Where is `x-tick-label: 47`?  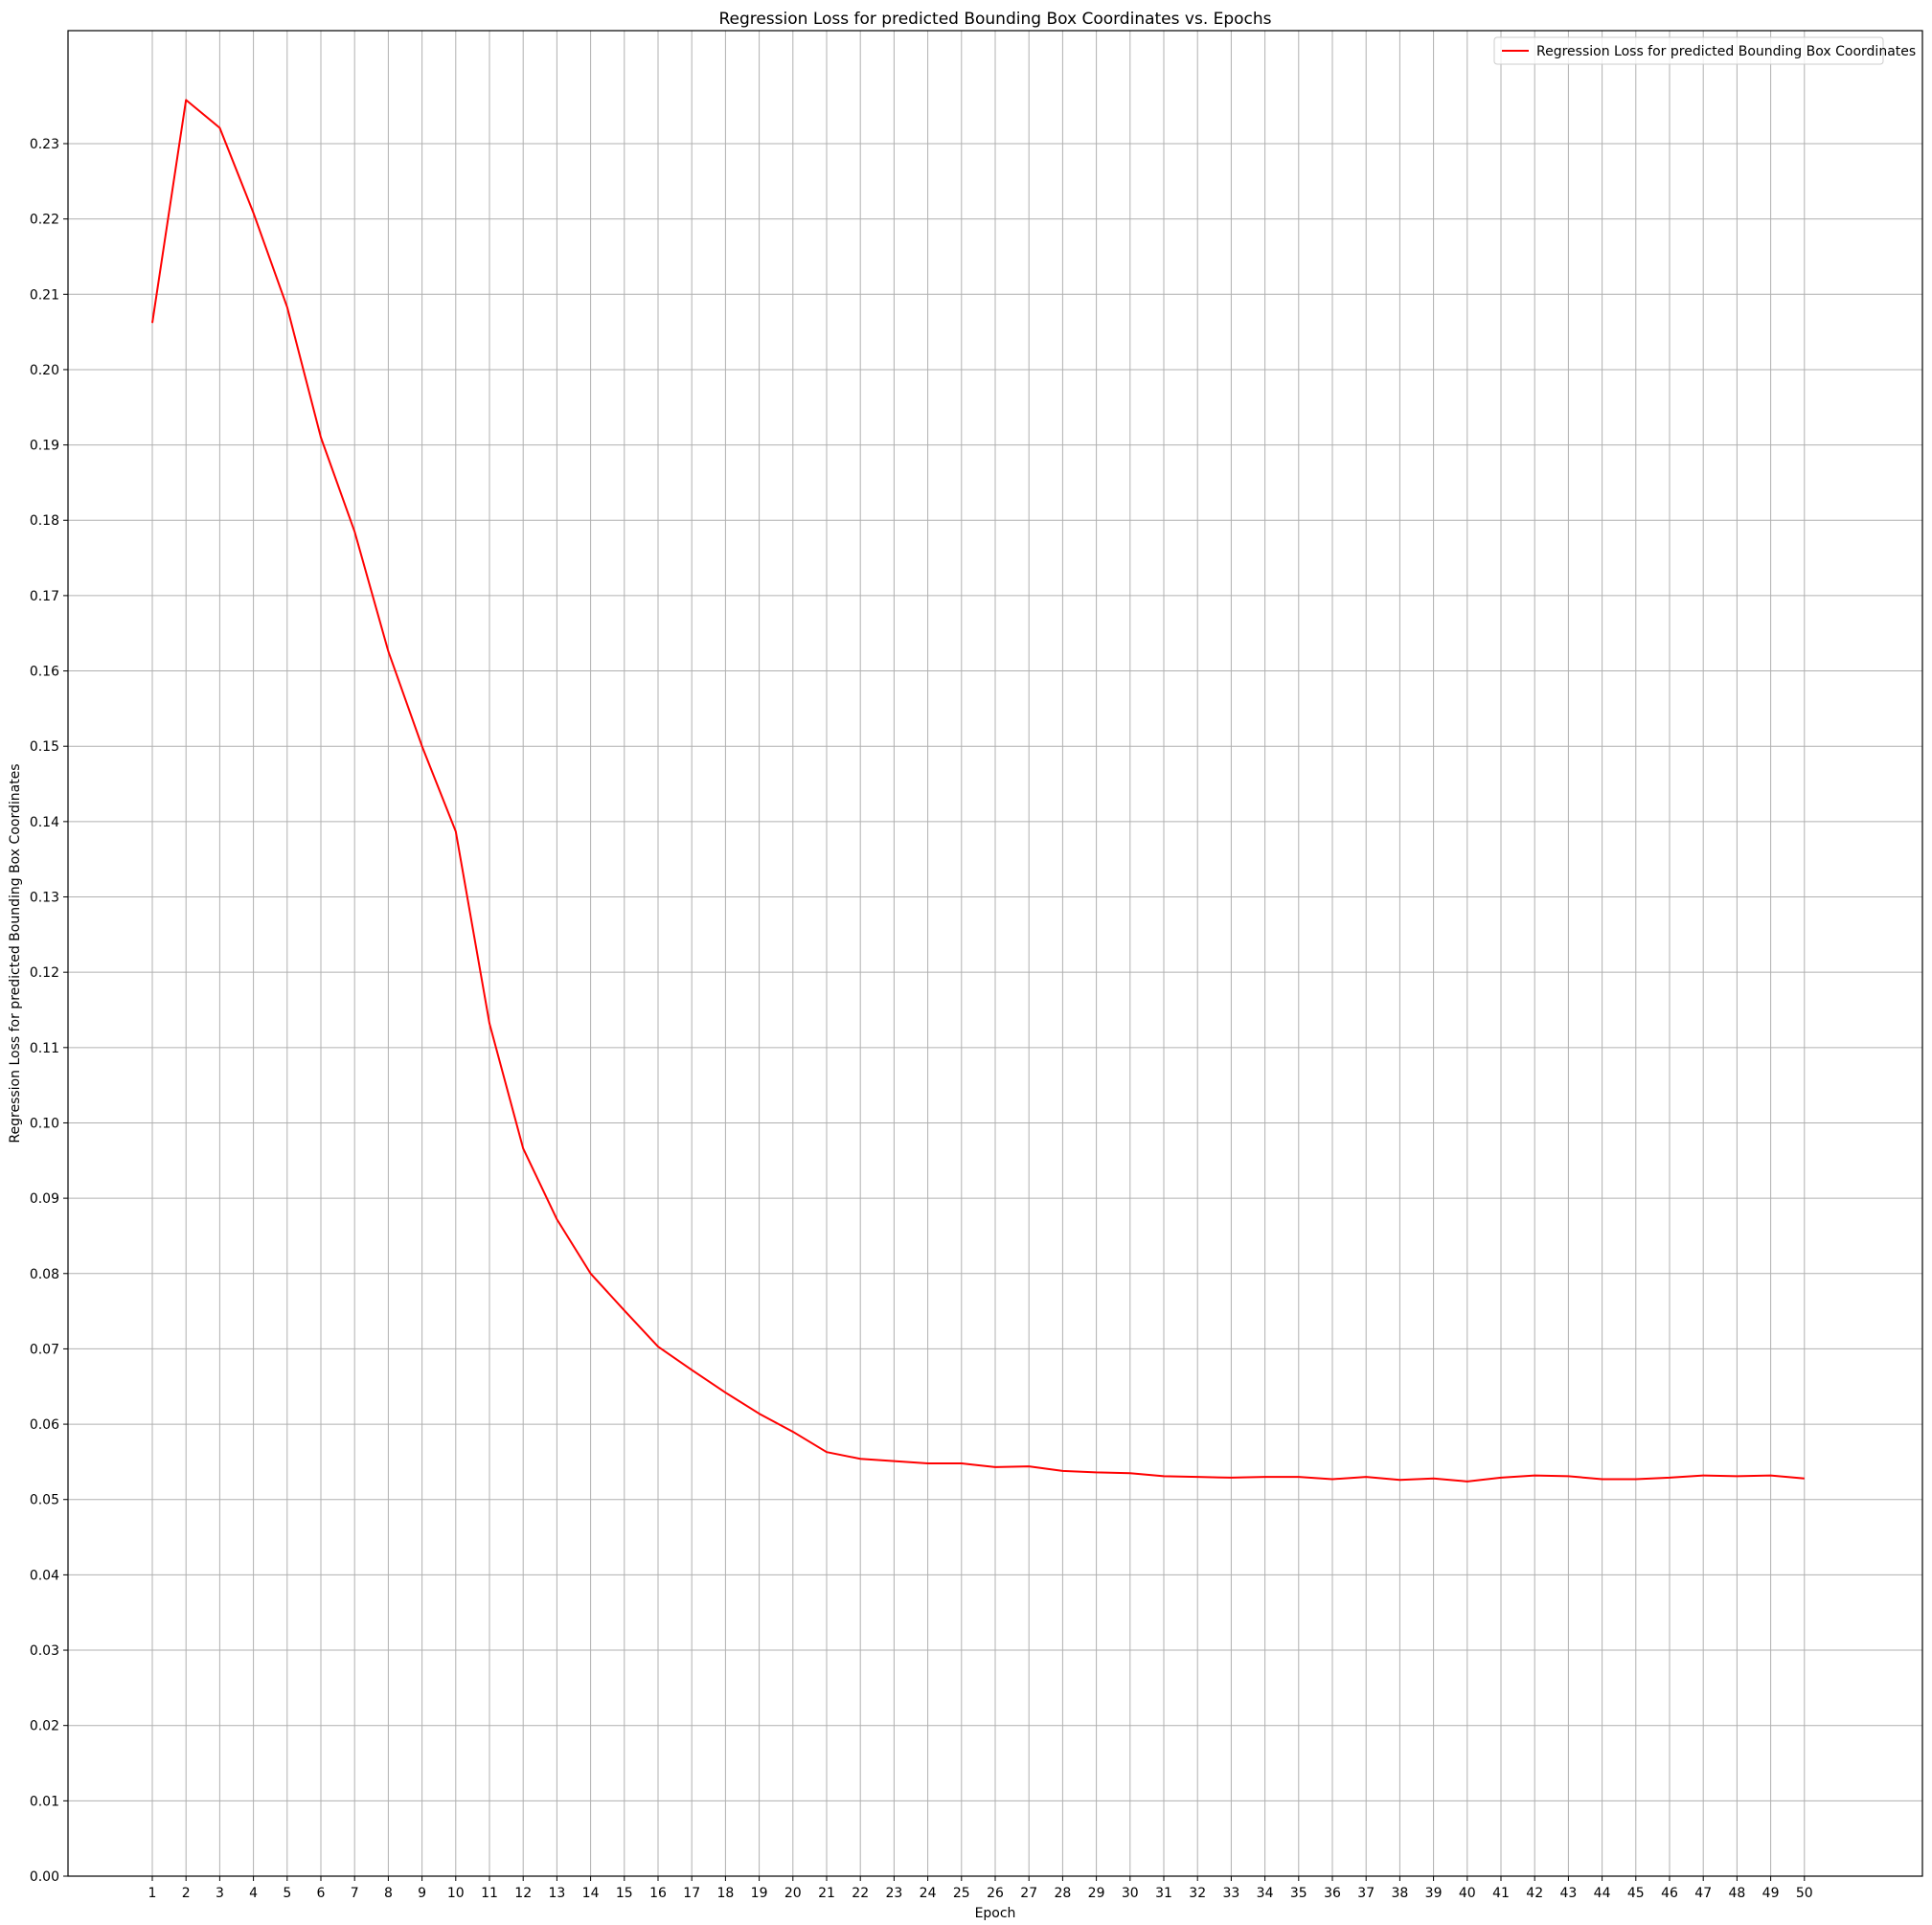
x-tick-label: 47 is located at coordinates (1703, 1893).